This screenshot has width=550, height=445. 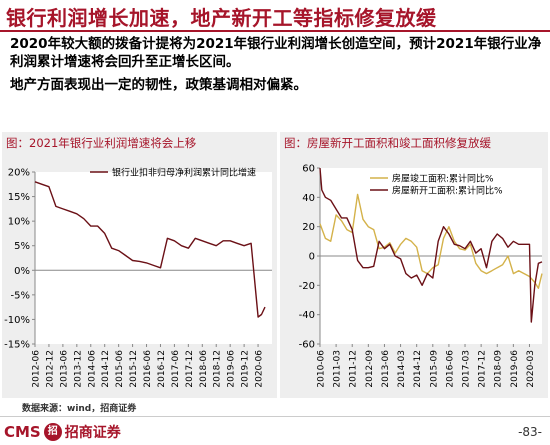 What do you see at coordinates (402, 369) in the screenshot?
I see `x-tick-label: 2014-03` at bounding box center [402, 369].